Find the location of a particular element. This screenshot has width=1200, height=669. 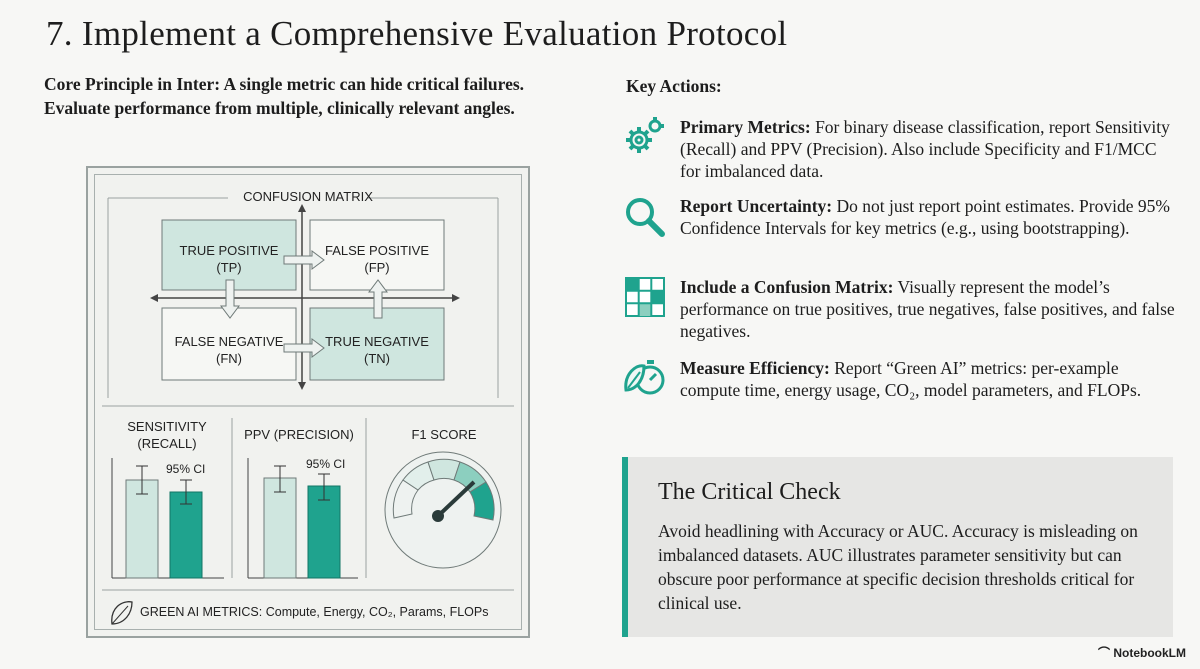

key-actions-heading: Key Actions: is located at coordinates (674, 86).